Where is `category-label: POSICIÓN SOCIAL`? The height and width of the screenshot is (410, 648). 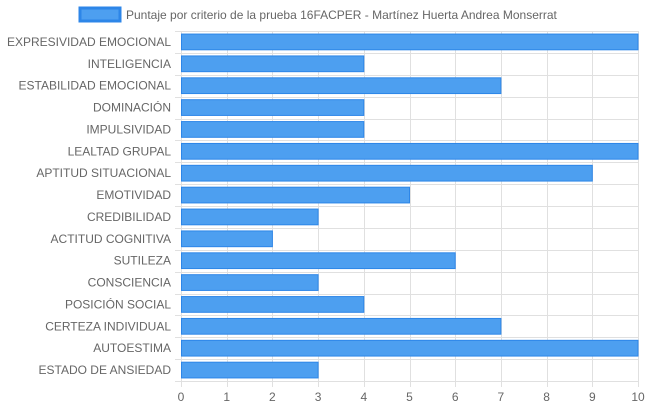 category-label: POSICIÓN SOCIAL is located at coordinates (118, 303).